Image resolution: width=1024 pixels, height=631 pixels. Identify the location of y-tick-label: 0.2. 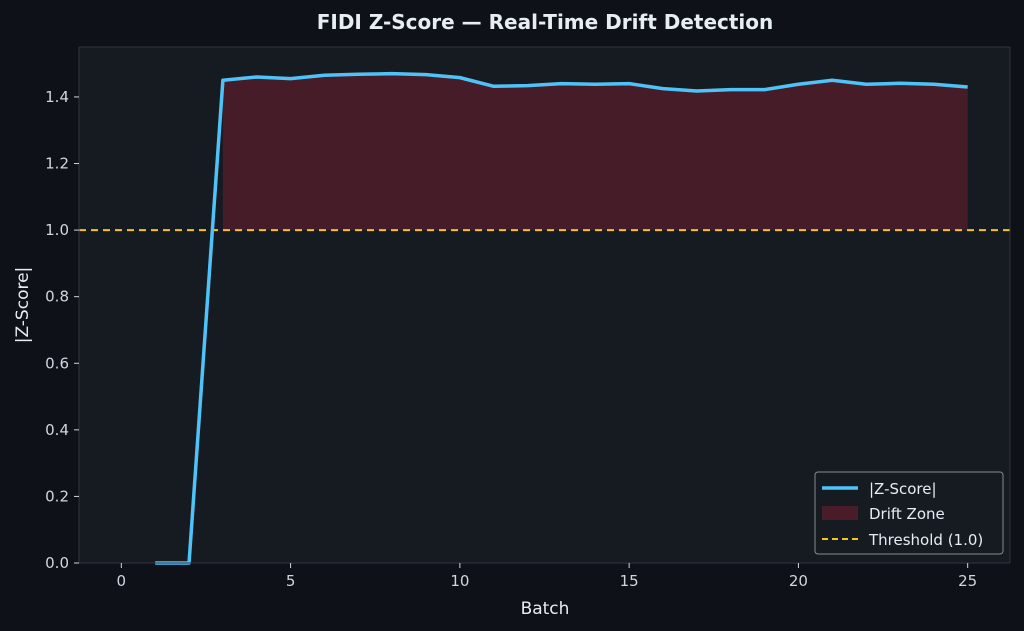
(57, 496).